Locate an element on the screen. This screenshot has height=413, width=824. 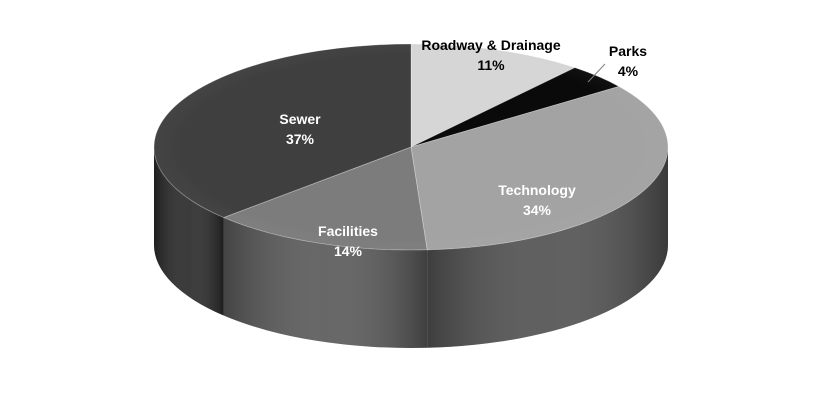
slice-percent-label-roadway-drainage: 11% is located at coordinates (491, 65).